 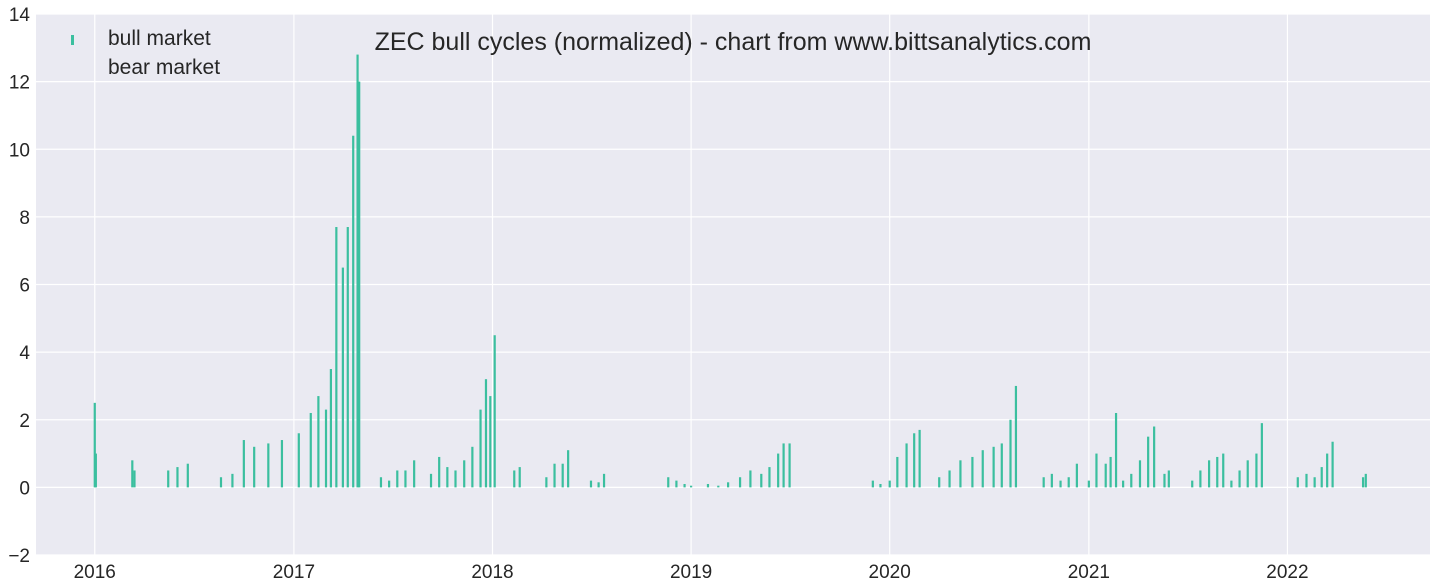 What do you see at coordinates (691, 572) in the screenshot?
I see `x-tick-label: 2019` at bounding box center [691, 572].